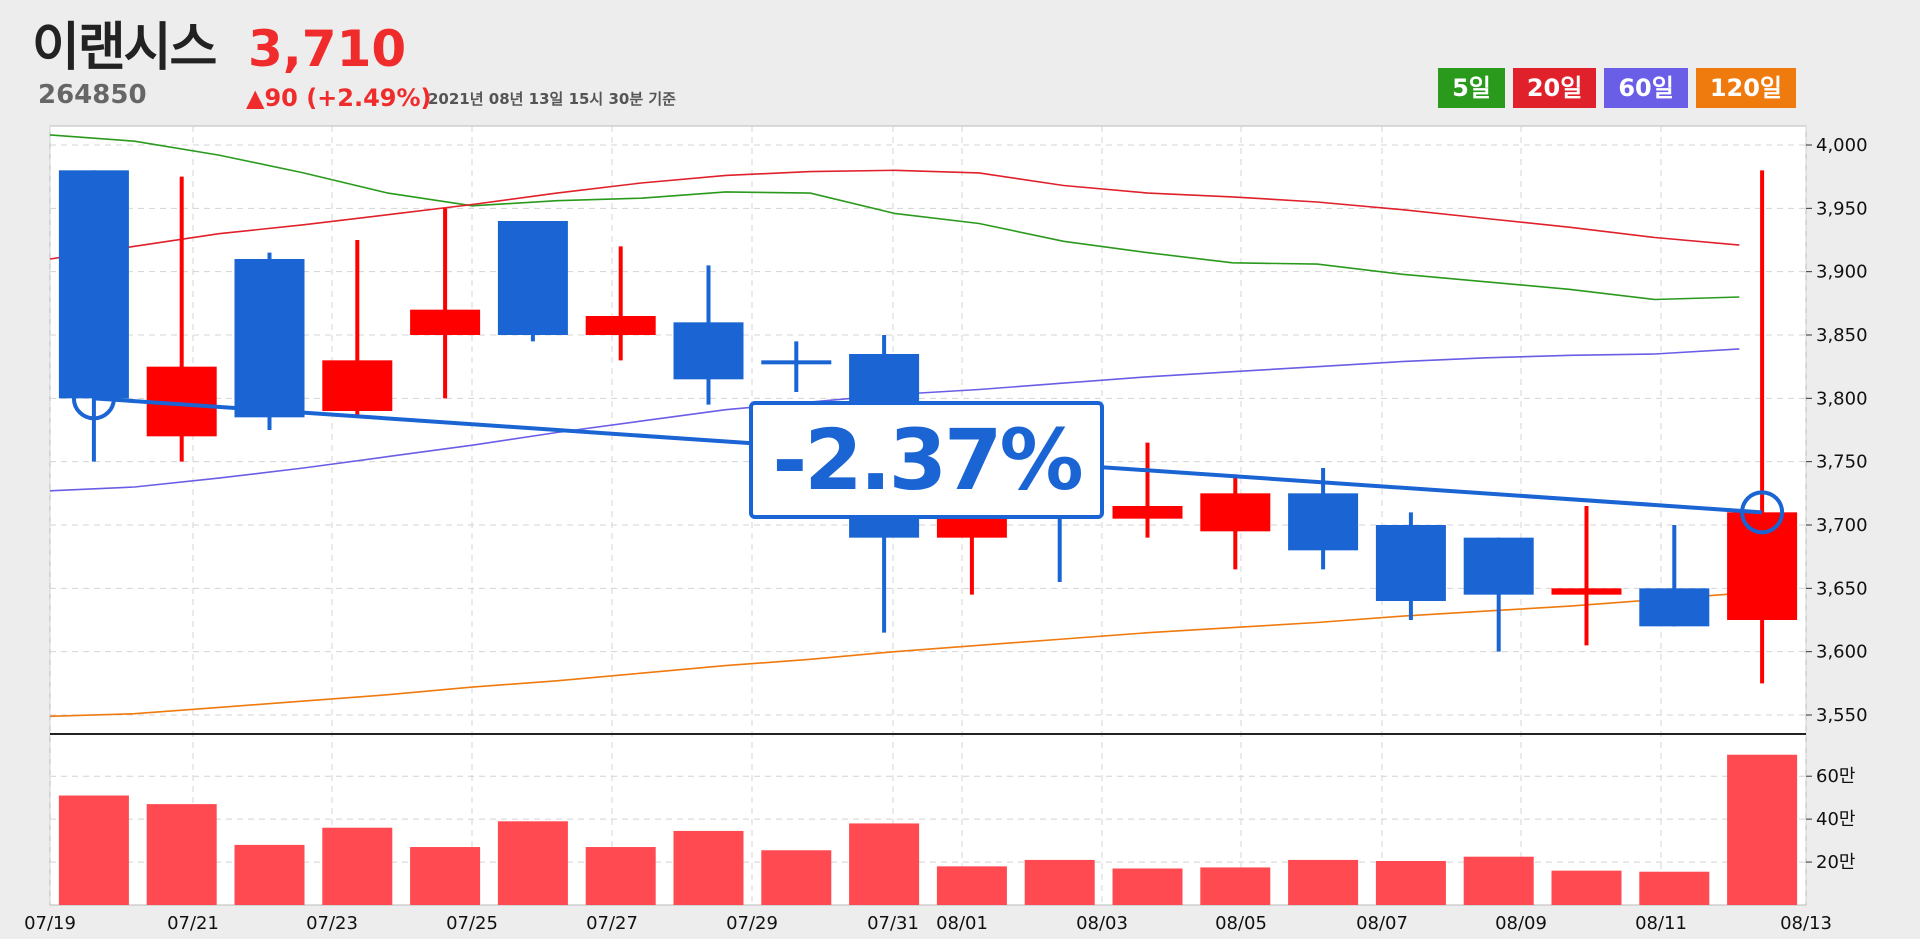 The width and height of the screenshot is (1920, 939). What do you see at coordinates (752, 923) in the screenshot?
I see `x-tick-label: 07/29` at bounding box center [752, 923].